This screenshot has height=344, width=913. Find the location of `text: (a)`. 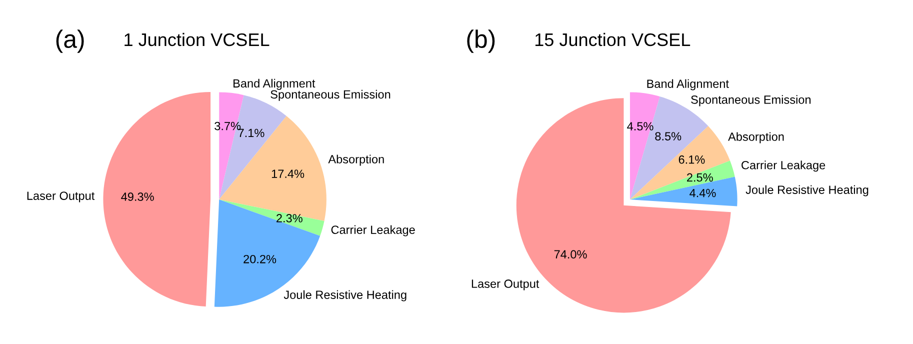

text: (a) is located at coordinates (70, 41).